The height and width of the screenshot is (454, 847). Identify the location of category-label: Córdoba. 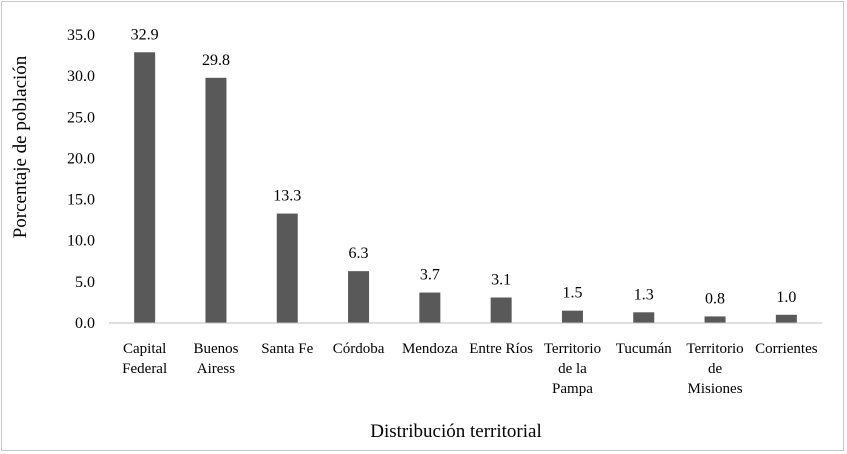
(359, 349).